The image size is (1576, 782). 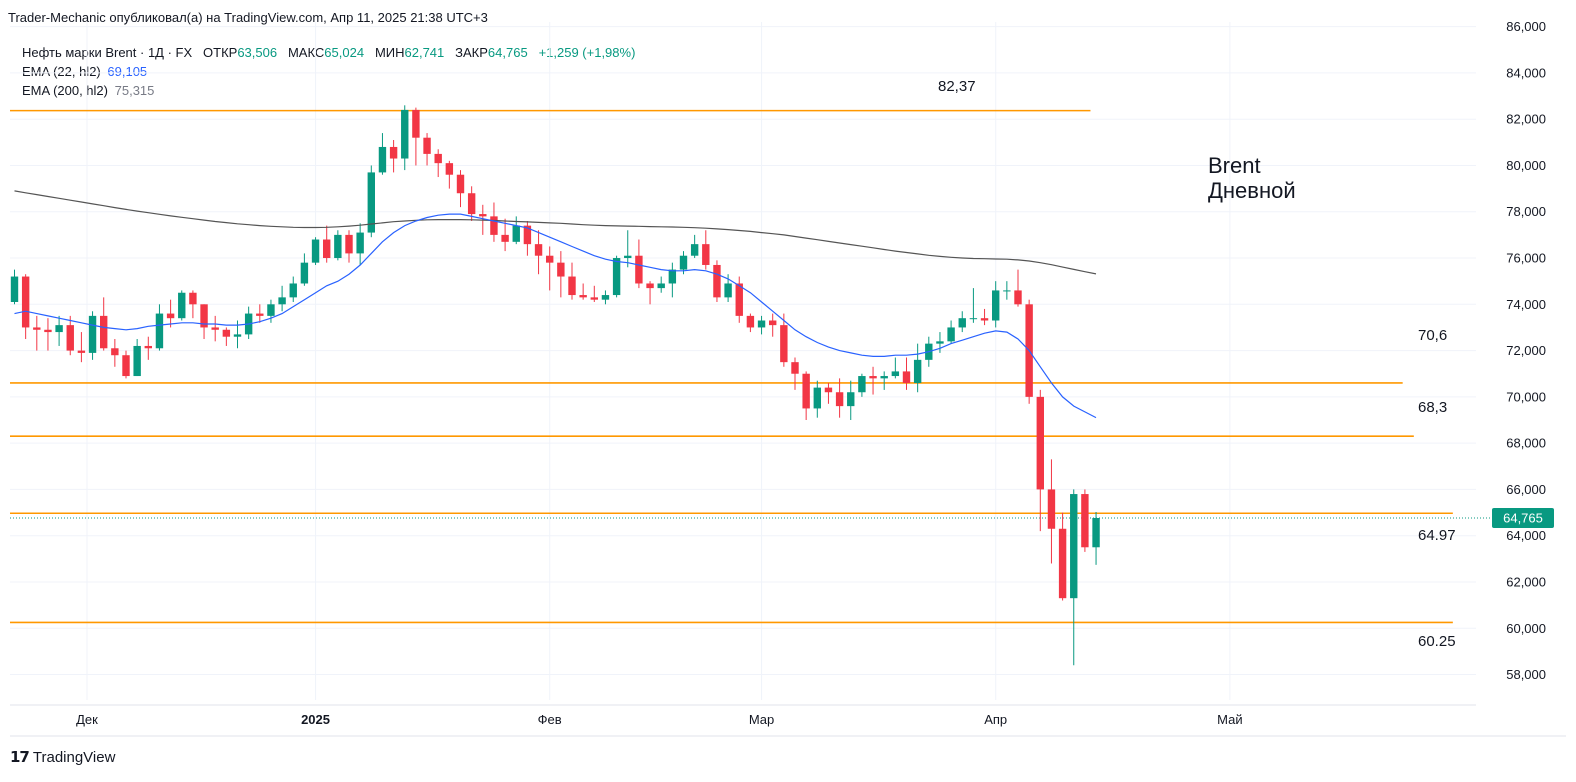 What do you see at coordinates (20, 757) in the screenshot?
I see `tradingview-logo-icon: 𝟭𝟳` at bounding box center [20, 757].